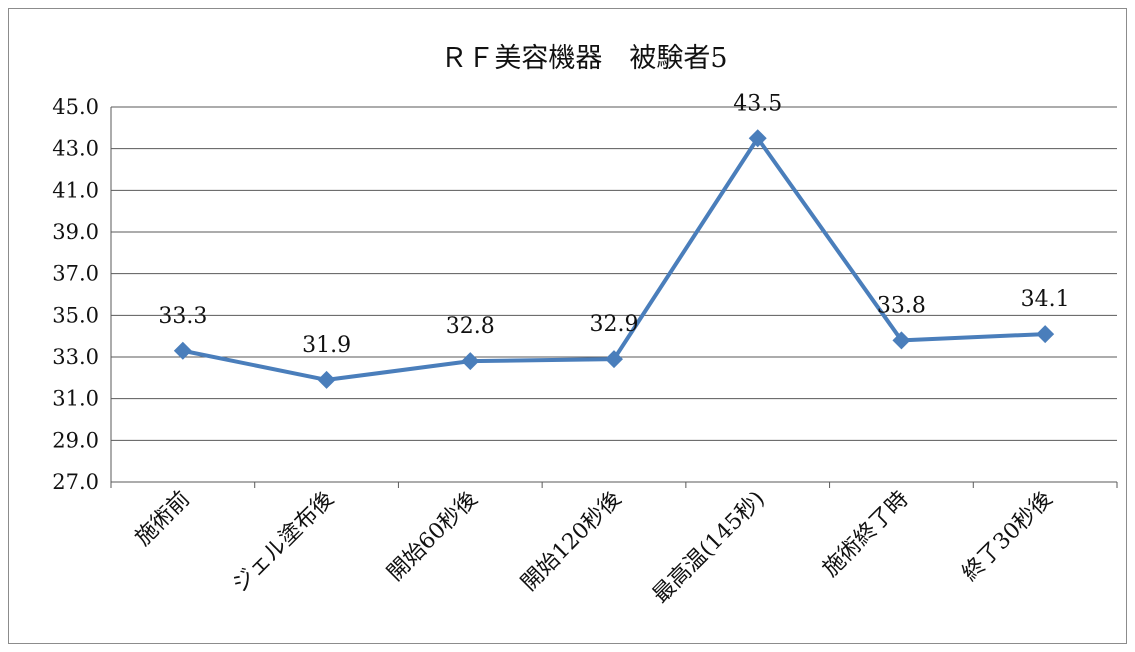 The image size is (1135, 652). I want to click on x-category-label: 開始60秒後, so click(433, 537).